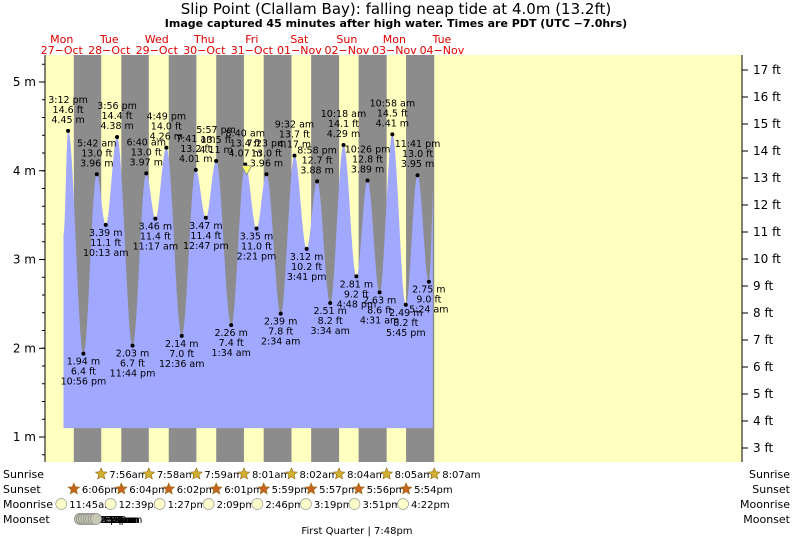 The width and height of the screenshot is (793, 538). What do you see at coordinates (461, 475) in the screenshot?
I see `sunrise-time: 8:07am` at bounding box center [461, 475].